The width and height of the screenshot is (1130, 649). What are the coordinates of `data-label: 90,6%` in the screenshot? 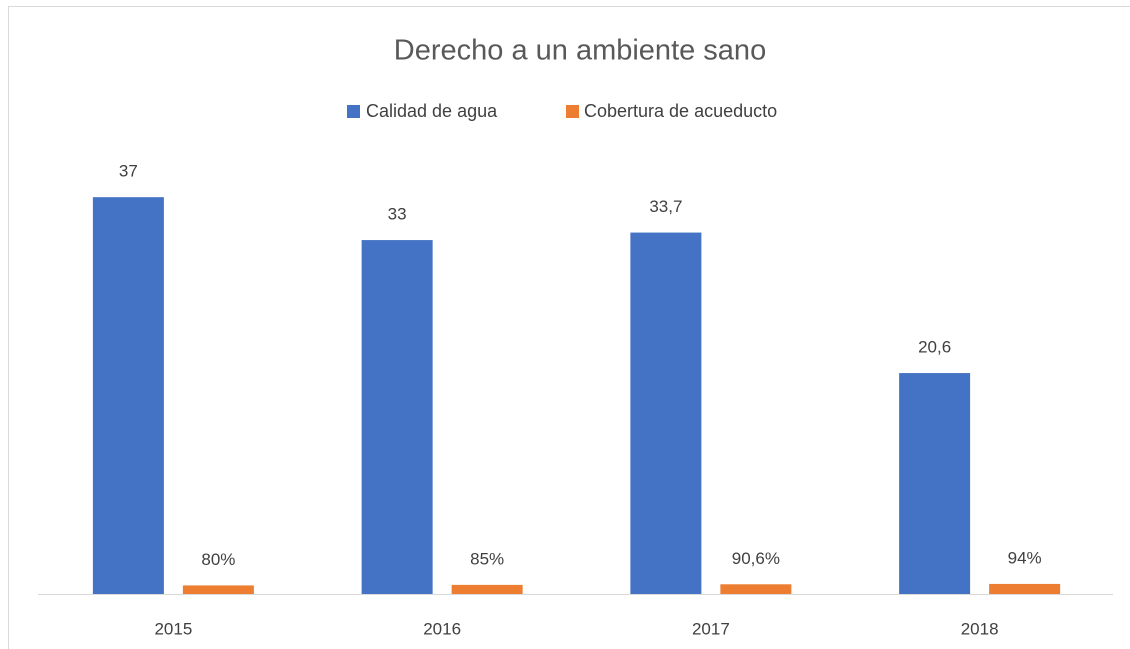 It's located at (756, 558).